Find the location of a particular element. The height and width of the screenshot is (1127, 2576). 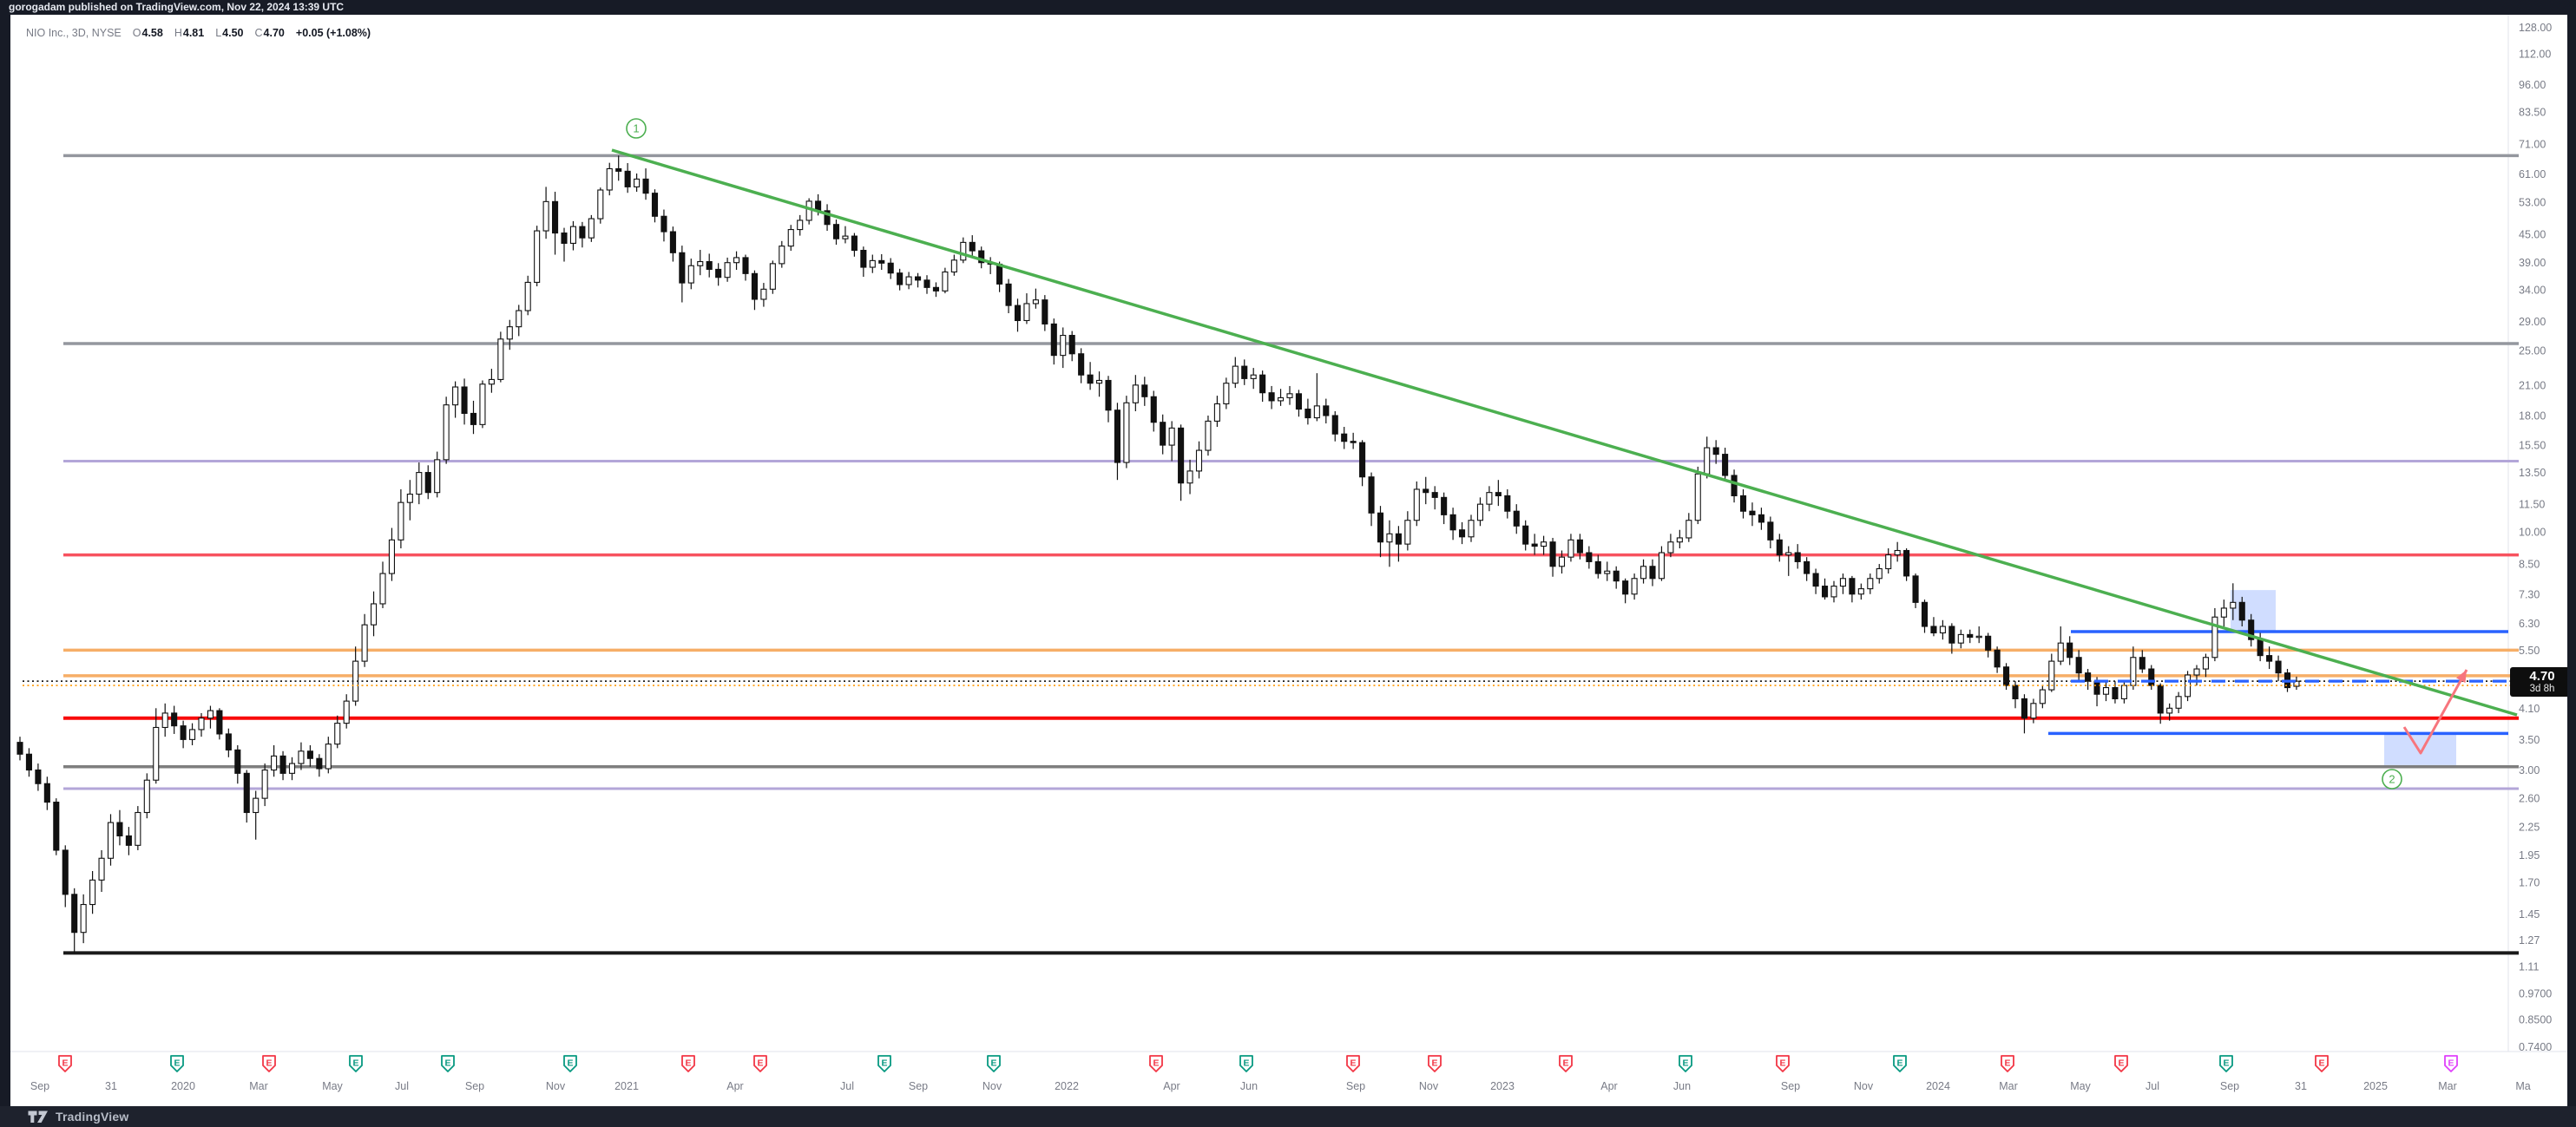

price-tick-label: 128.00 is located at coordinates (2535, 28).